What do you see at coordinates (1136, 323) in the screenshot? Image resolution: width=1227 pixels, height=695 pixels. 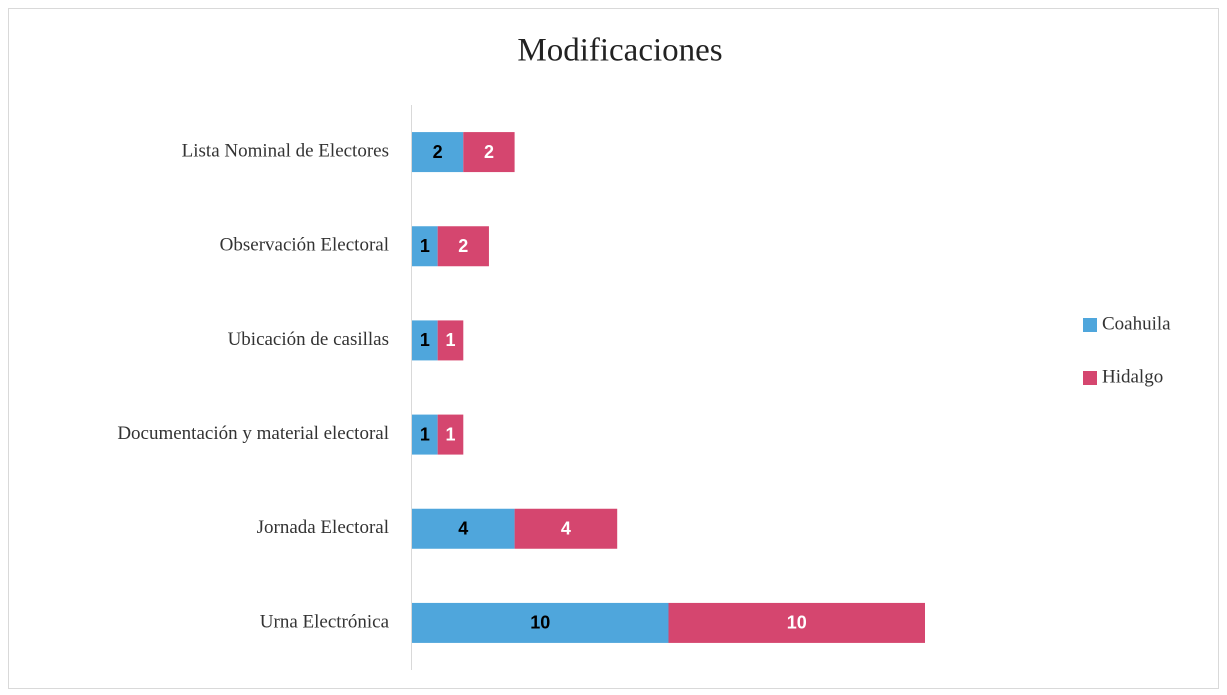 I see `legend-label: Coahuila` at bounding box center [1136, 323].